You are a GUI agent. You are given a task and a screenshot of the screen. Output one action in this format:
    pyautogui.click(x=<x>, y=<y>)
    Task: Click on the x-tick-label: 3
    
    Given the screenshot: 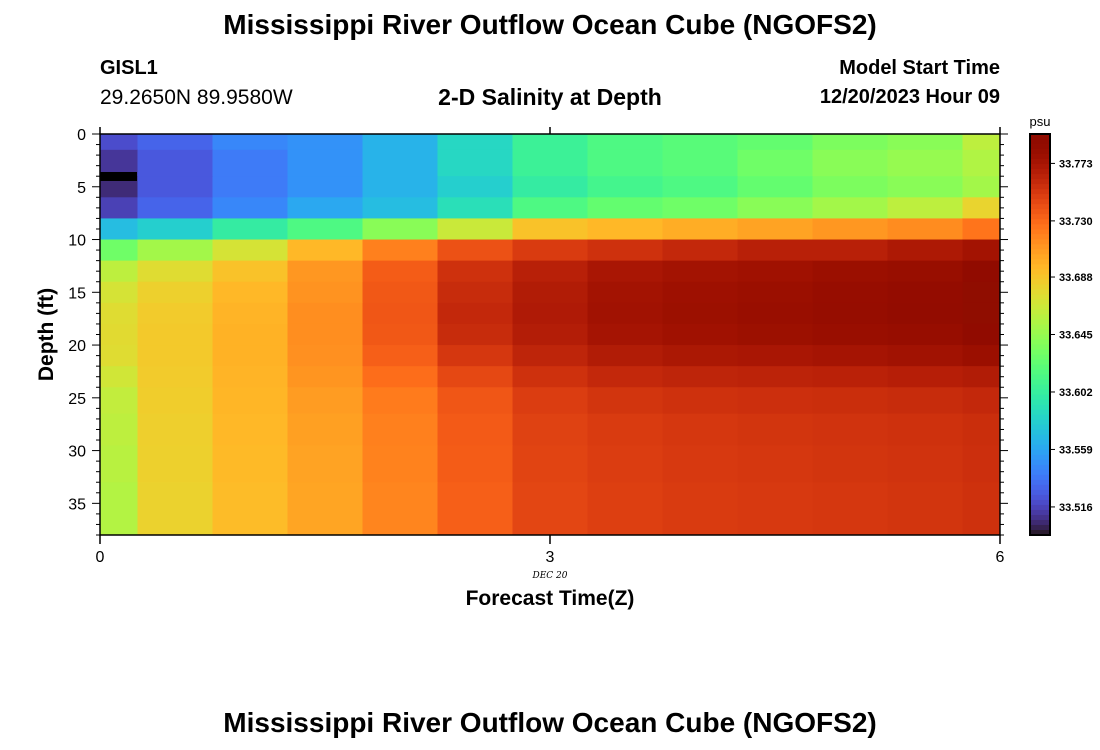 What is the action you would take?
    pyautogui.click(x=550, y=557)
    